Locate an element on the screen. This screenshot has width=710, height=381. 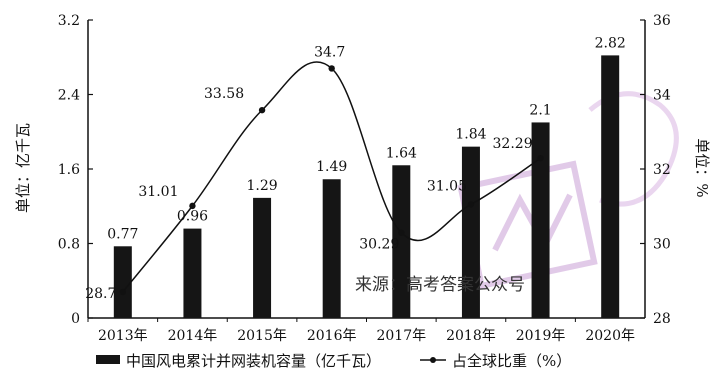
line-data-label: 31.05 is located at coordinates (447, 186).